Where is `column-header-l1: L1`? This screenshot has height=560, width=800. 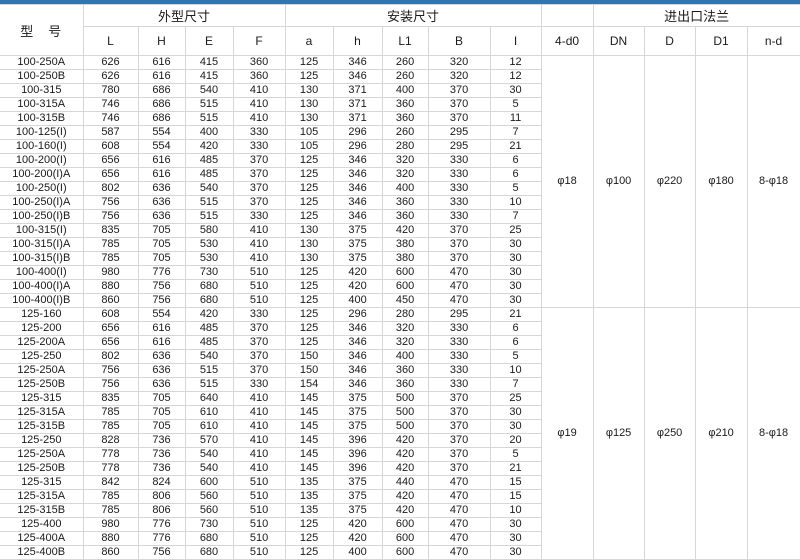 column-header-l1: L1 is located at coordinates (405, 41).